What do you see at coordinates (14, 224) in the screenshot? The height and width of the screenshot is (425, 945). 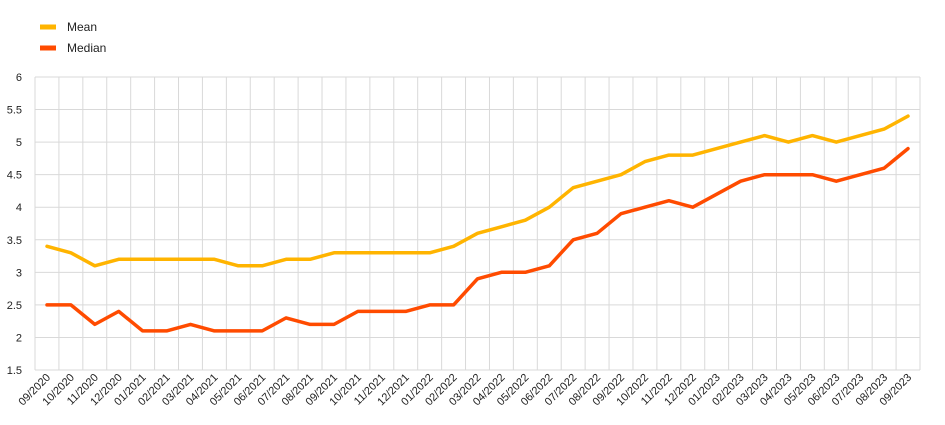 I see `y-axis-tick-labels: 1.5 2 2.5 3 3.5 4 4.5 5 5.5 6` at bounding box center [14, 224].